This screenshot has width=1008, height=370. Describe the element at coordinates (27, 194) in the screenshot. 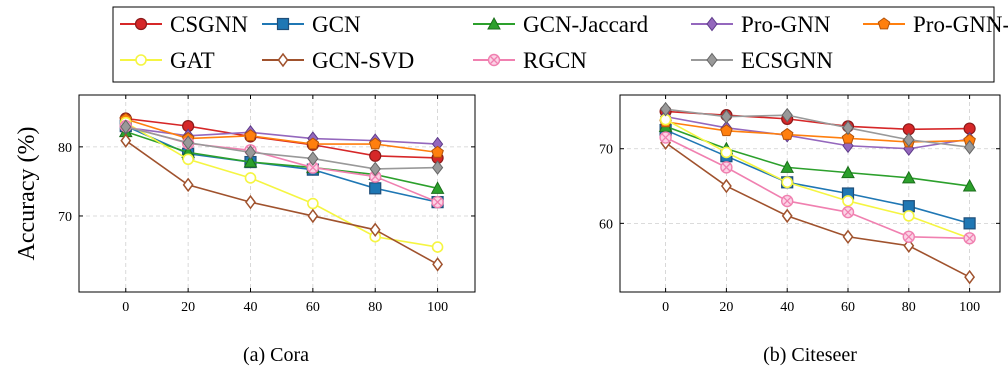

I see `y-axis-label: Accuracy (%)` at that location.